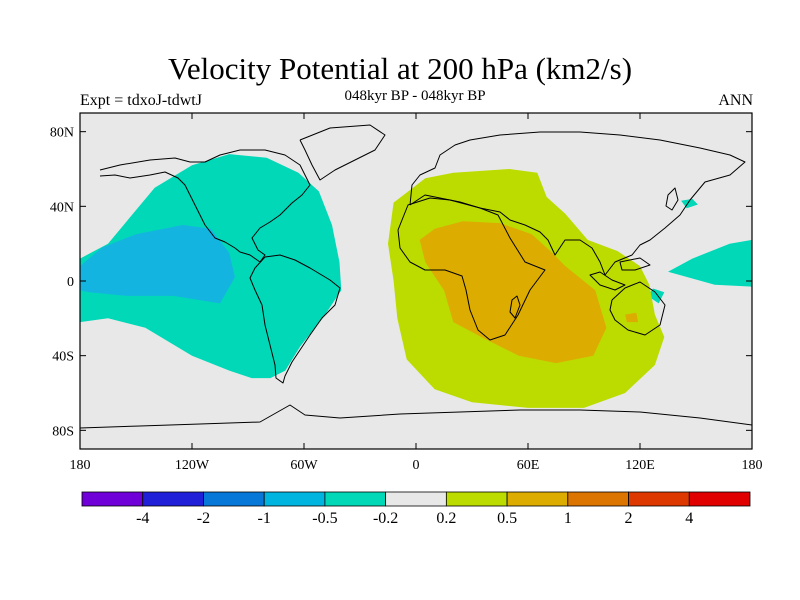 The image size is (800, 600). I want to click on x-tick-label-5: 120E, so click(640, 465).